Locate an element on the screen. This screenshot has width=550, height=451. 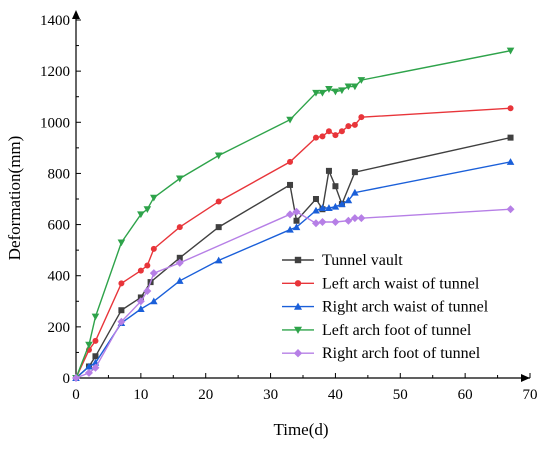
legend-label: Right arch waist of tunnel is located at coordinates (405, 307).